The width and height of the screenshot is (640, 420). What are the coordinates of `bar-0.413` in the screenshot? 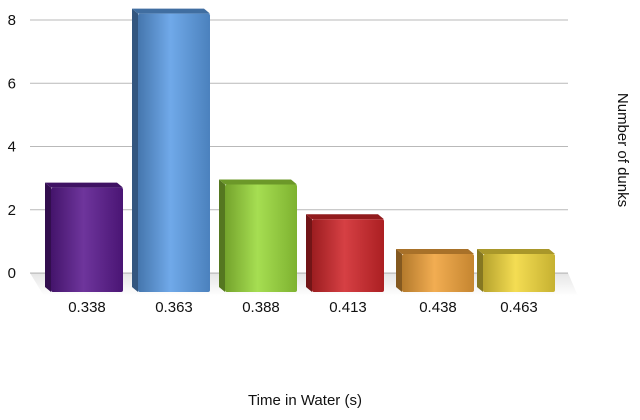 It's located at (345, 253).